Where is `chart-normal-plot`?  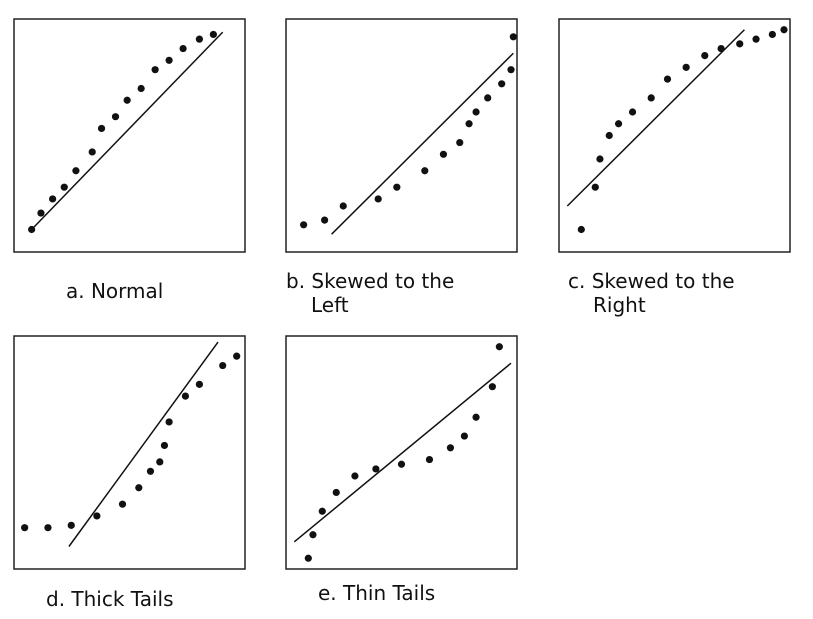 chart-normal-plot is located at coordinates (129, 135).